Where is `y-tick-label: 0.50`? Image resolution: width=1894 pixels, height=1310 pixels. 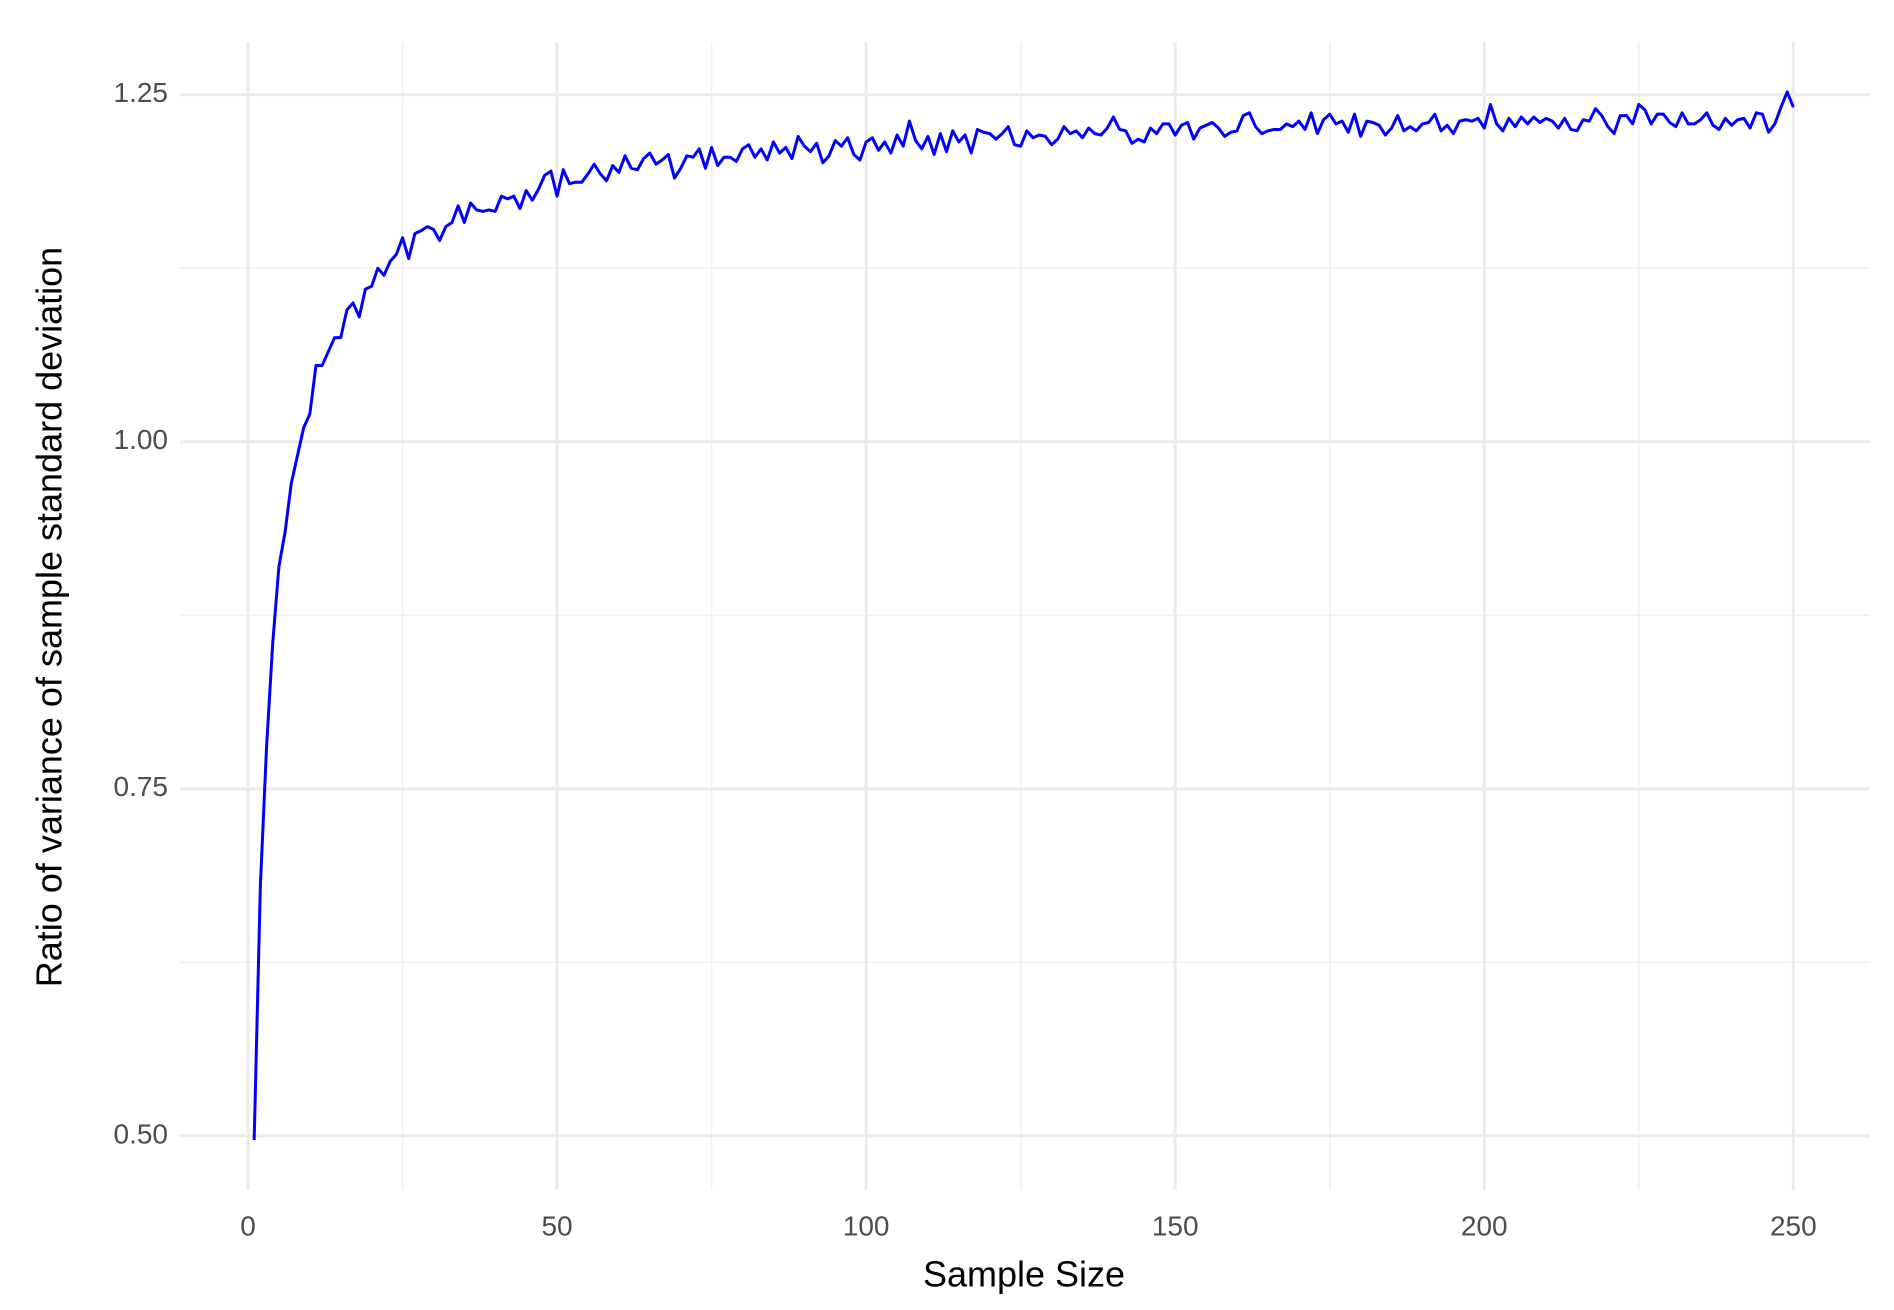
y-tick-label: 0.50 is located at coordinates (141, 1133).